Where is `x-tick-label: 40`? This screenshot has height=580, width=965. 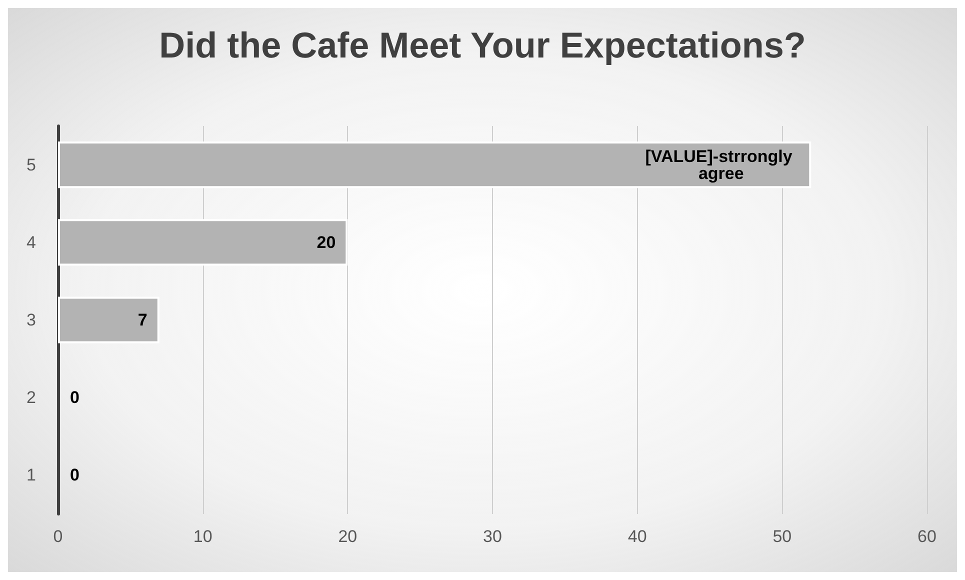
x-tick-label: 40 is located at coordinates (637, 536).